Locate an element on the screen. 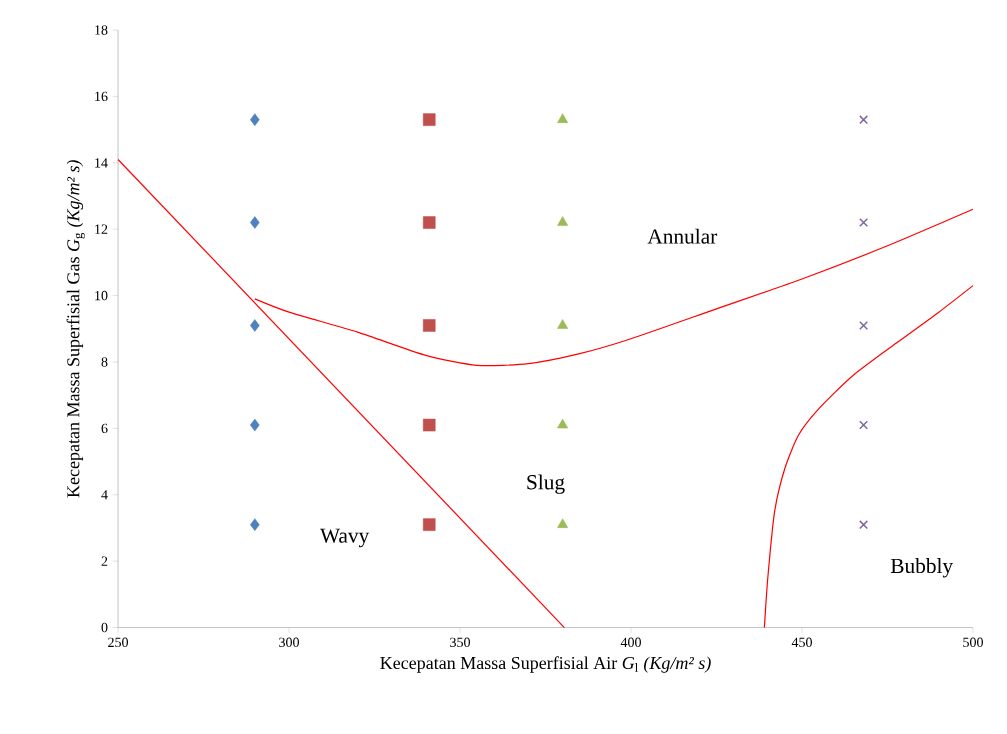 The width and height of the screenshot is (1007, 734). x-tick-label: 250 is located at coordinates (118, 642).